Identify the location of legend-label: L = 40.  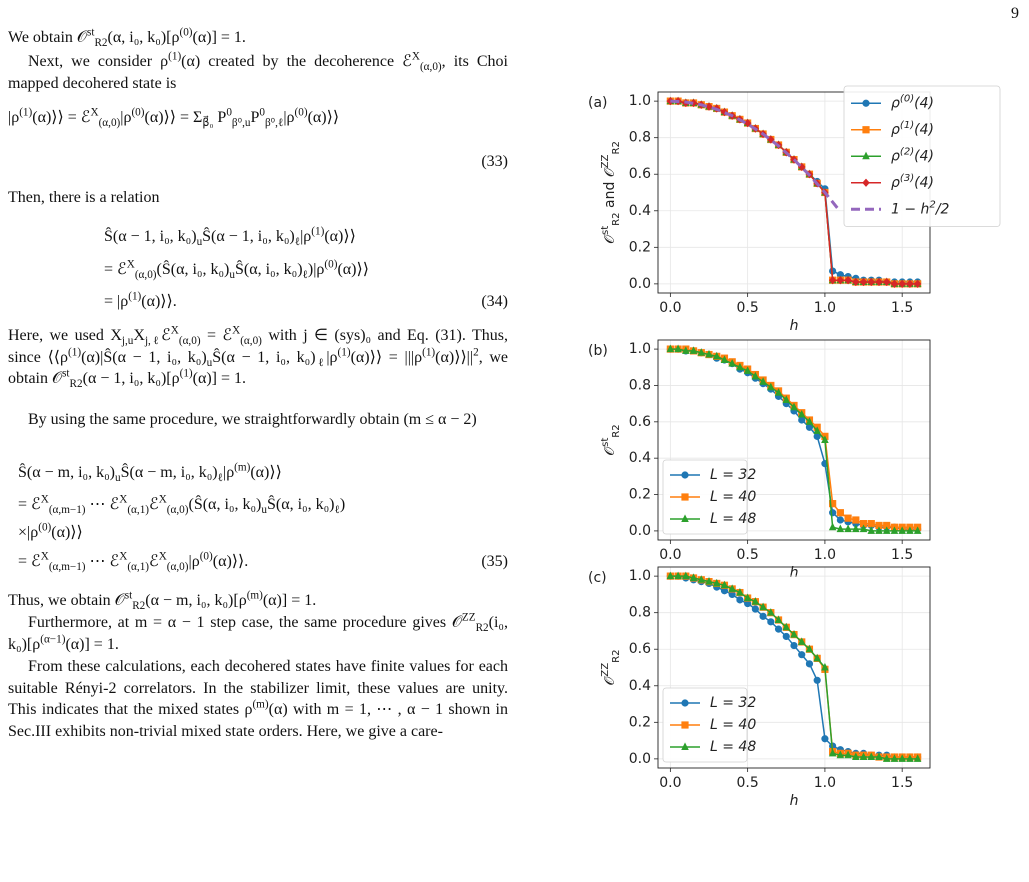
(733, 497).